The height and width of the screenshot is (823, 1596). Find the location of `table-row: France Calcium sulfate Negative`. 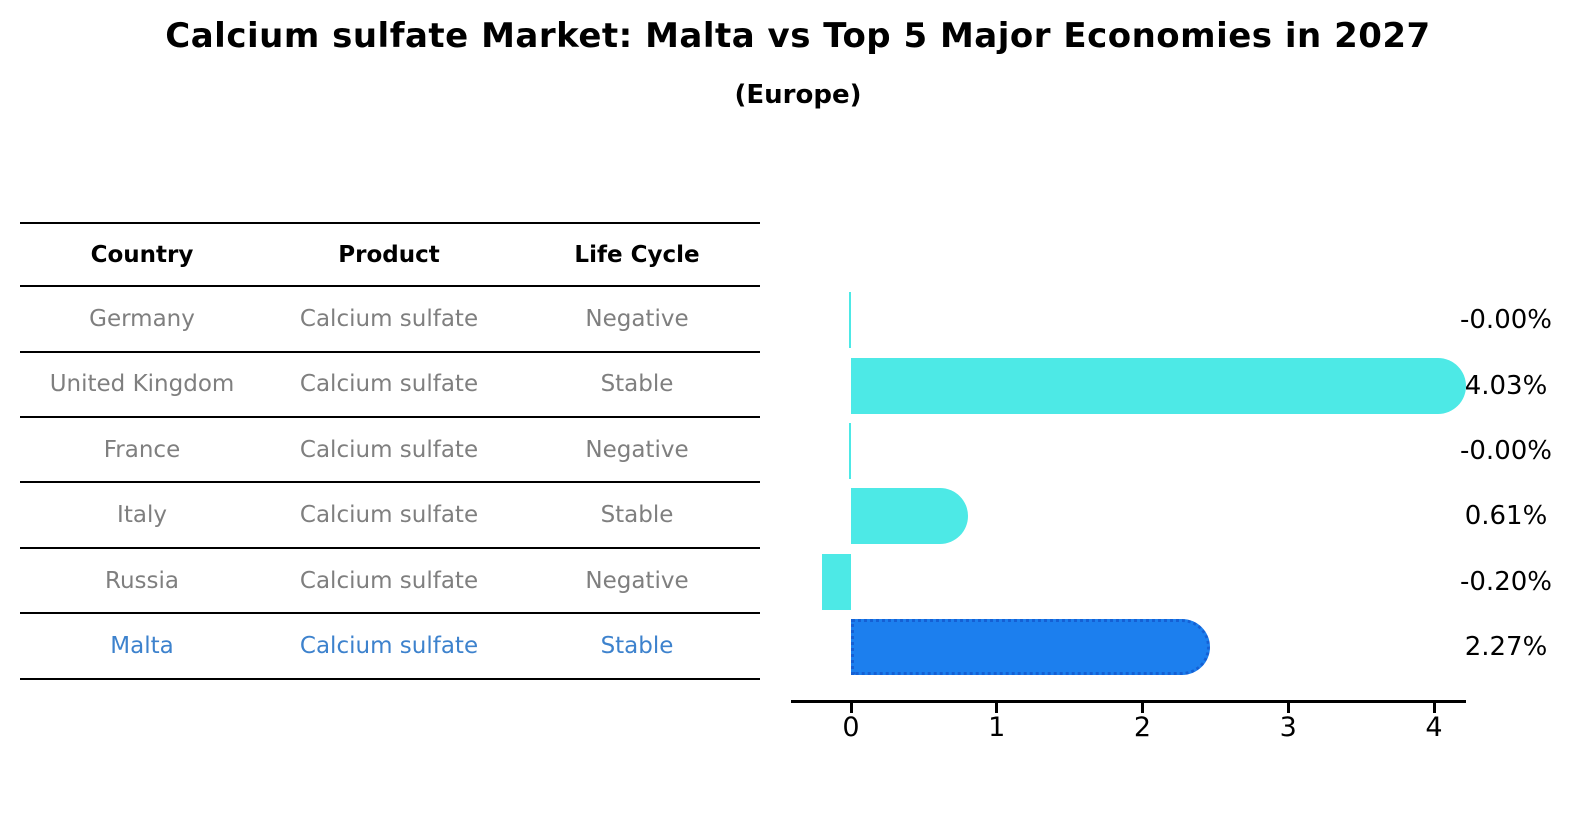

table-row: France Calcium sulfate Negative is located at coordinates (390, 451).